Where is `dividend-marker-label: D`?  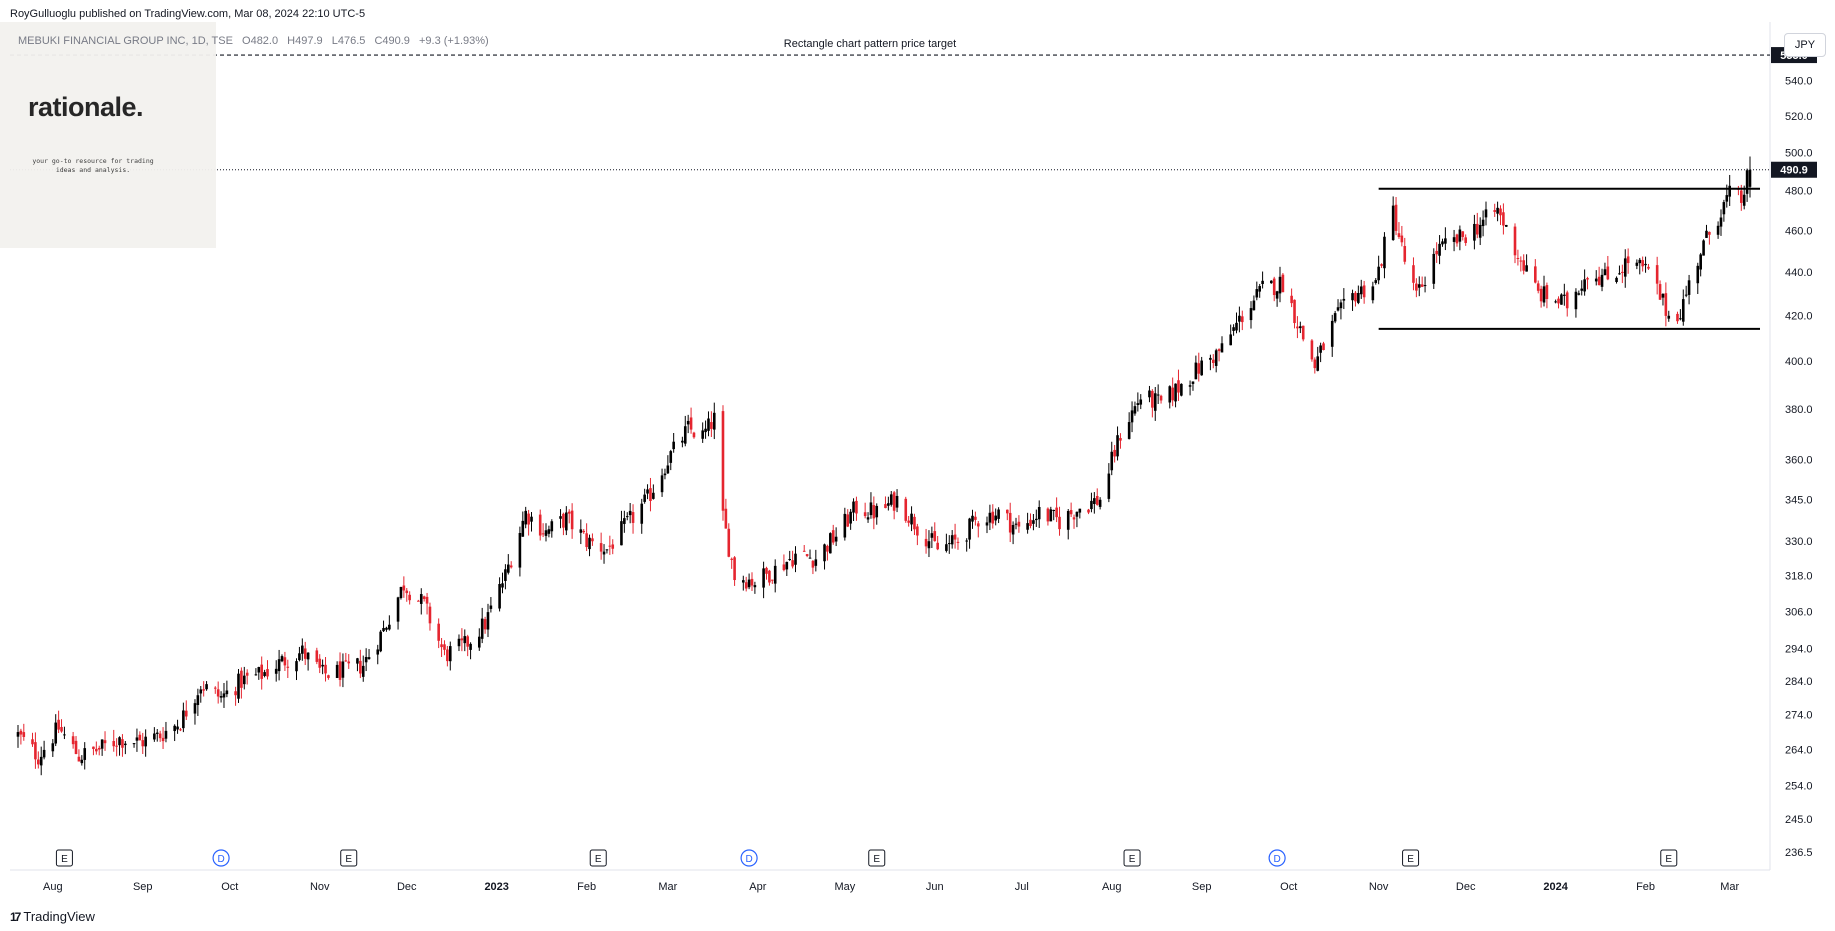 dividend-marker-label: D is located at coordinates (748, 859).